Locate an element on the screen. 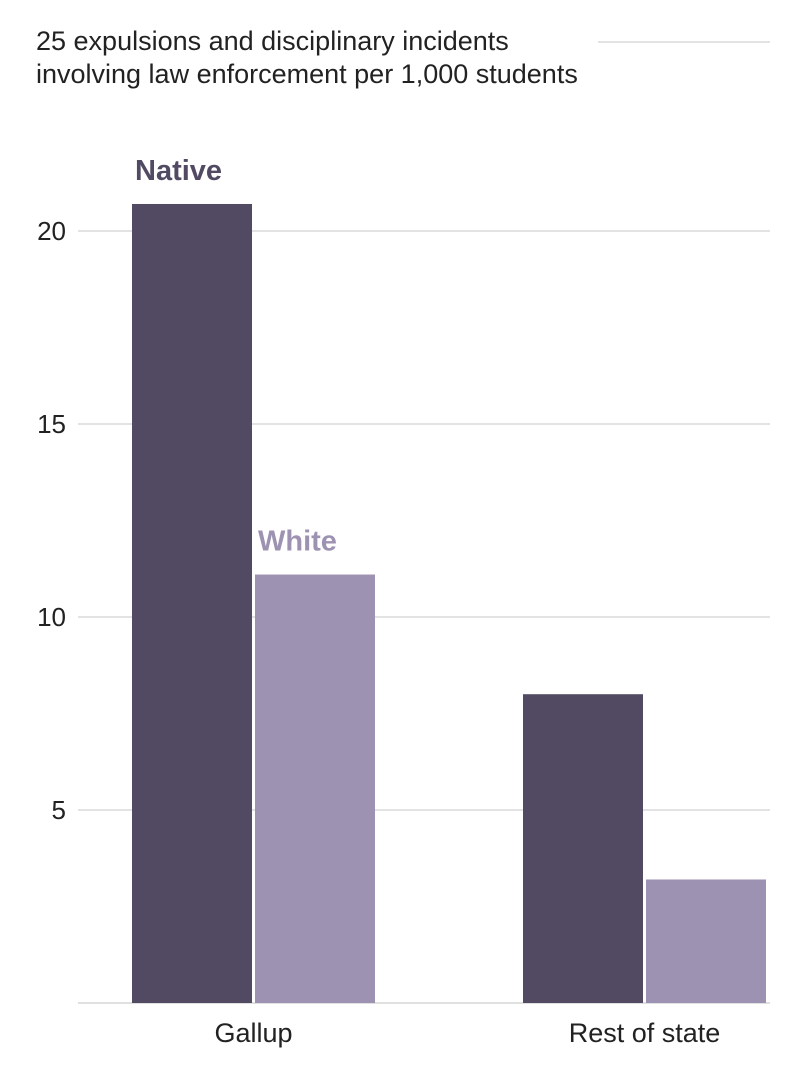  chart-title-line-1: 25 expulsions and disciplinary incidents is located at coordinates (272, 41).